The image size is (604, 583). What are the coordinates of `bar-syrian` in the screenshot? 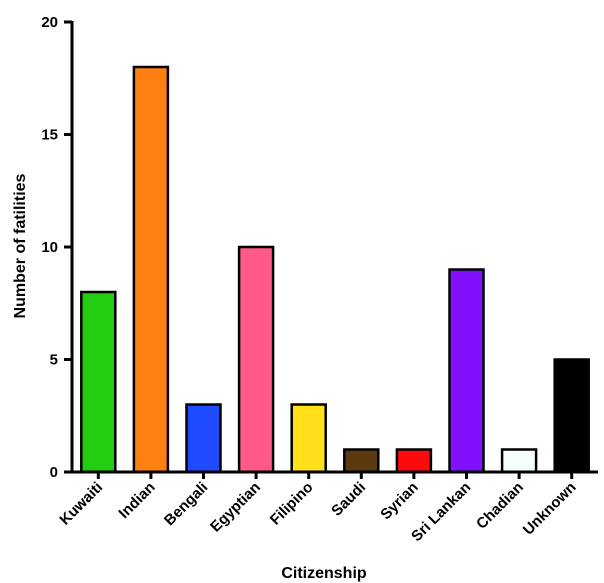 It's located at (414, 461).